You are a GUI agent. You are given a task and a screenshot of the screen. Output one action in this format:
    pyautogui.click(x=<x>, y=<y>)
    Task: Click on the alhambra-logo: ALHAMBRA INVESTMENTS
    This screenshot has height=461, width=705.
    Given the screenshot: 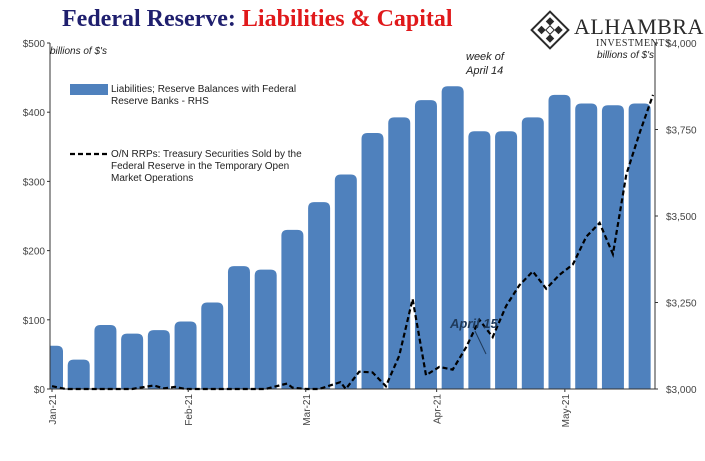 What is the action you would take?
    pyautogui.click(x=615, y=38)
    